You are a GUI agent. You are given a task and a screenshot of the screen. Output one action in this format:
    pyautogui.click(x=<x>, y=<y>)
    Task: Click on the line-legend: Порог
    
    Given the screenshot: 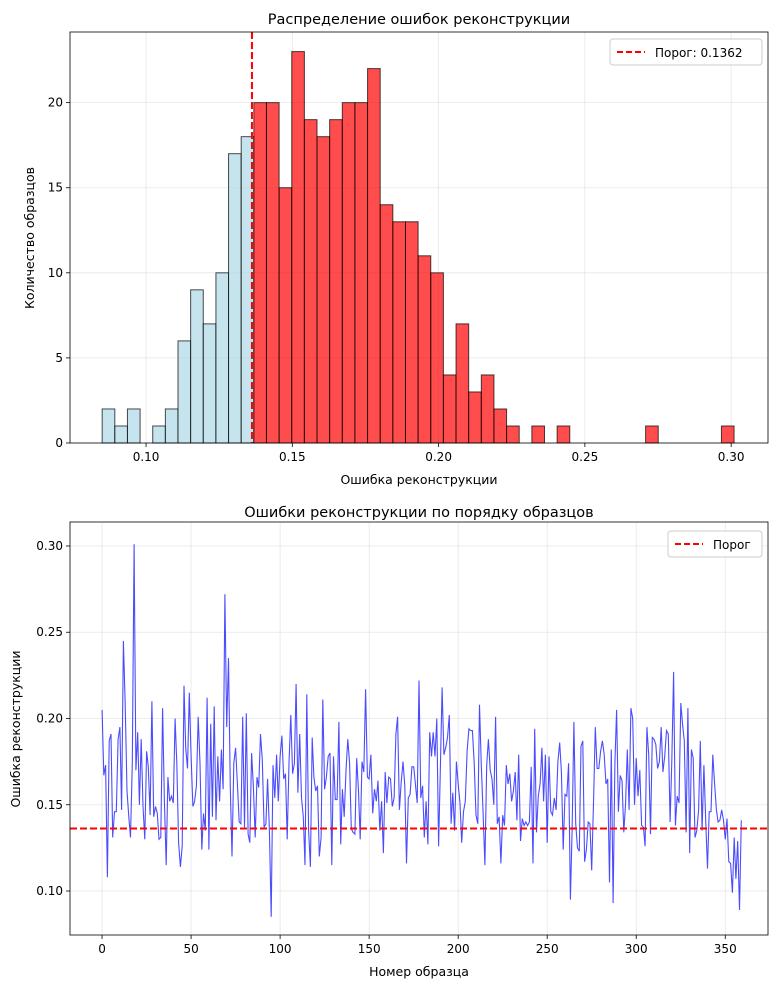 What is the action you would take?
    pyautogui.click(x=715, y=544)
    